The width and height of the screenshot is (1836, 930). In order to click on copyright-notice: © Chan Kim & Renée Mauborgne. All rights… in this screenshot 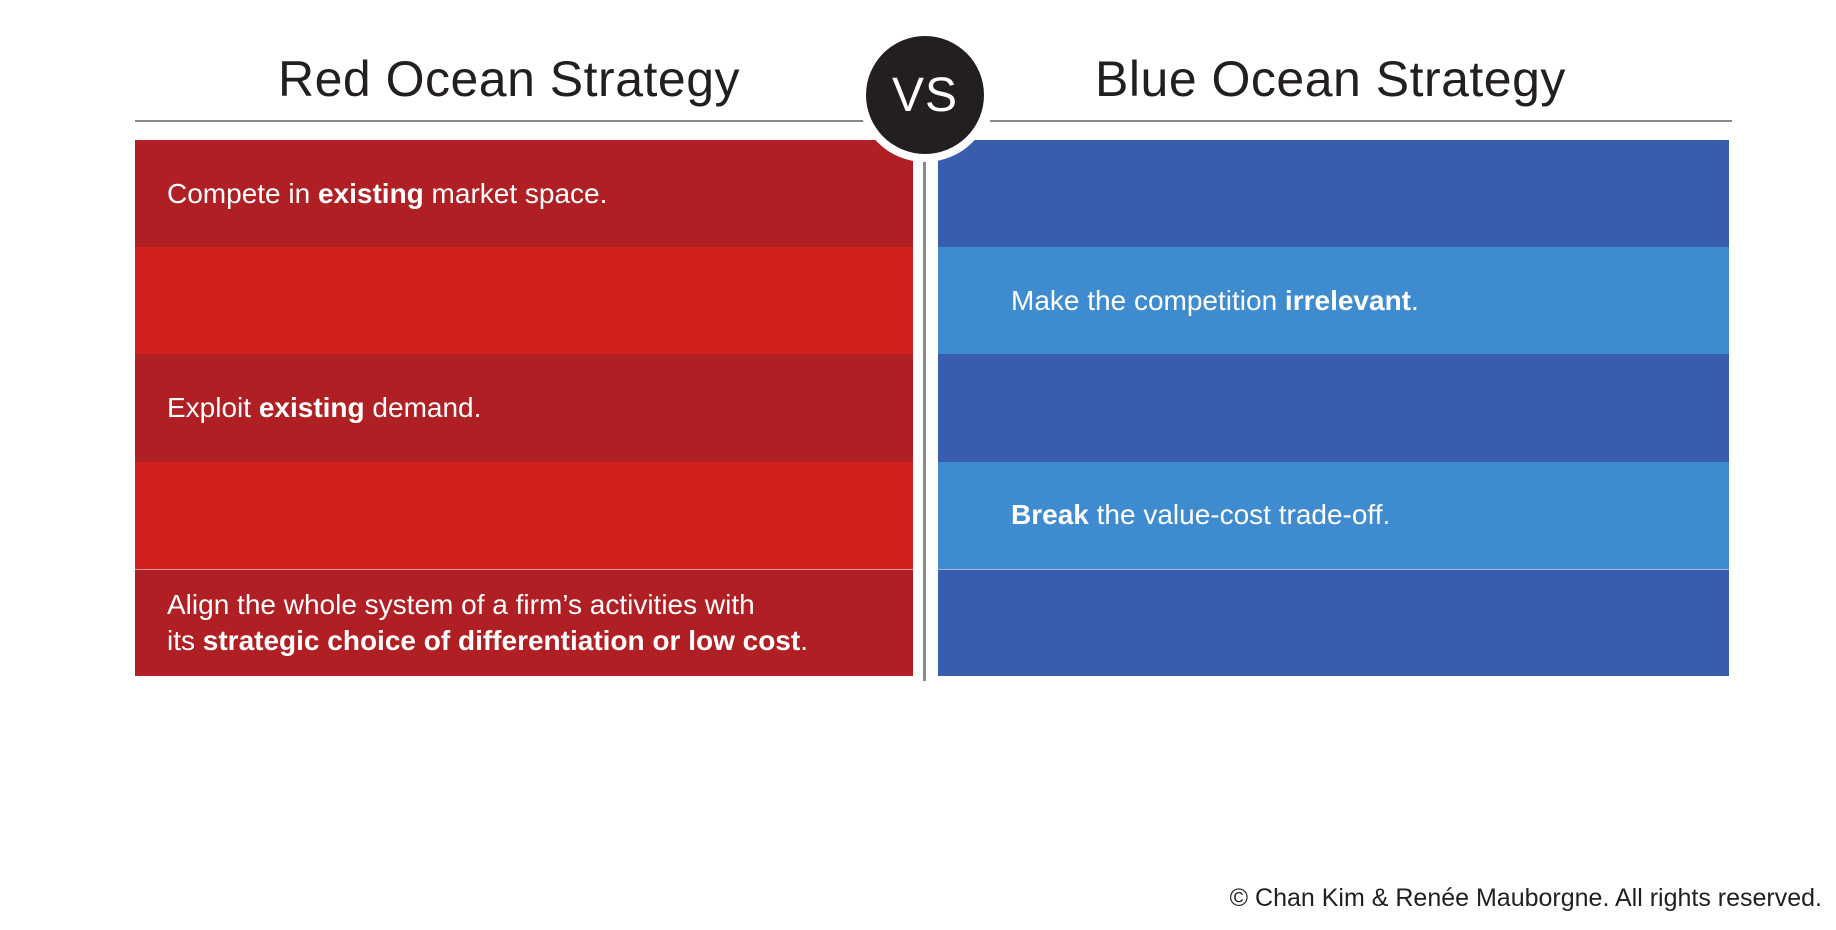, I will do `click(1525, 898)`.